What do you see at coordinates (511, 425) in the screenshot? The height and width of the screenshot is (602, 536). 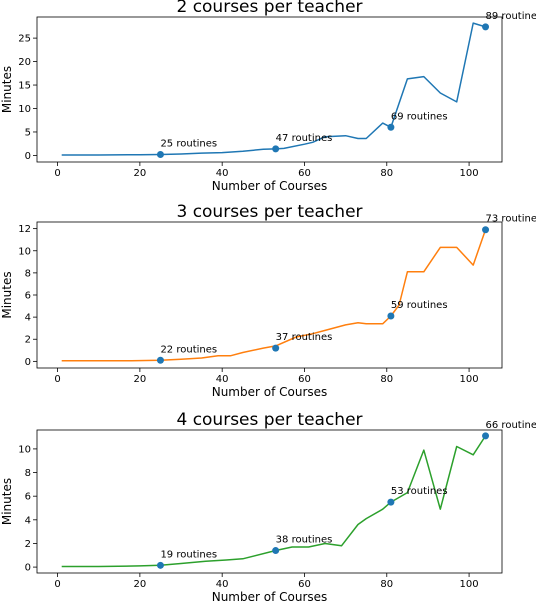 I see `point-annotation: 66 routines` at bounding box center [511, 425].